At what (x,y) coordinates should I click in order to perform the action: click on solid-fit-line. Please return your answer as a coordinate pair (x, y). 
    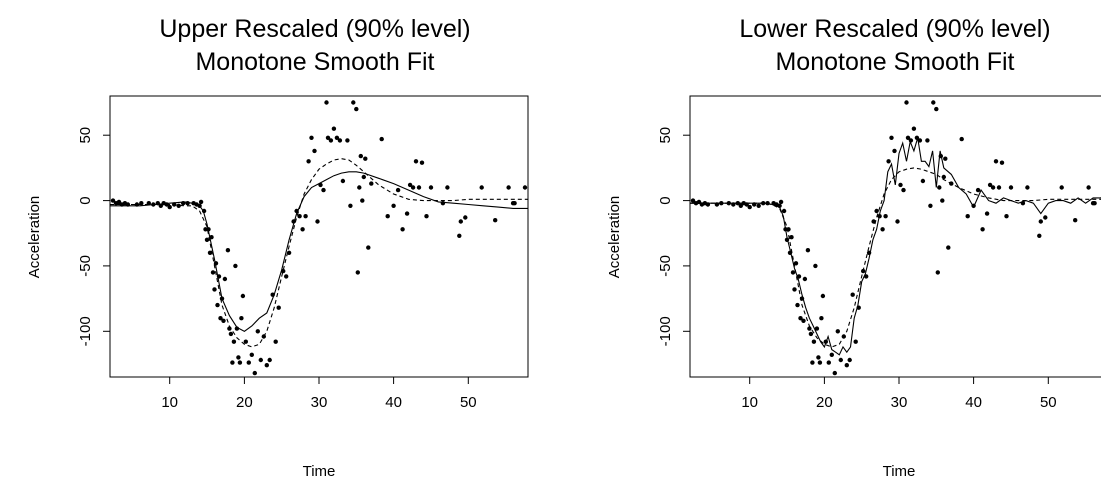
    Looking at the image, I should click on (319, 251).